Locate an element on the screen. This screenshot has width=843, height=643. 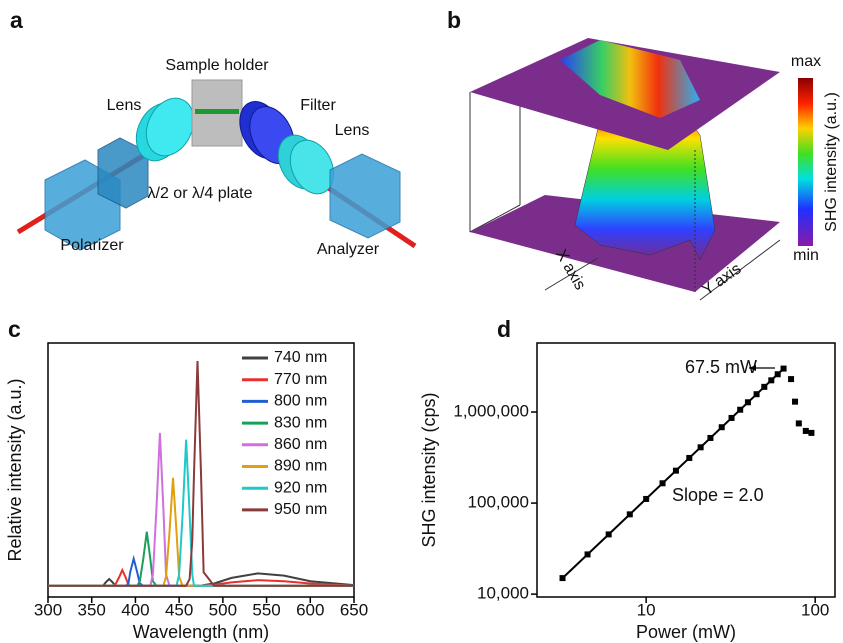
y-tick-label: 10,000 is located at coordinates (503, 593).